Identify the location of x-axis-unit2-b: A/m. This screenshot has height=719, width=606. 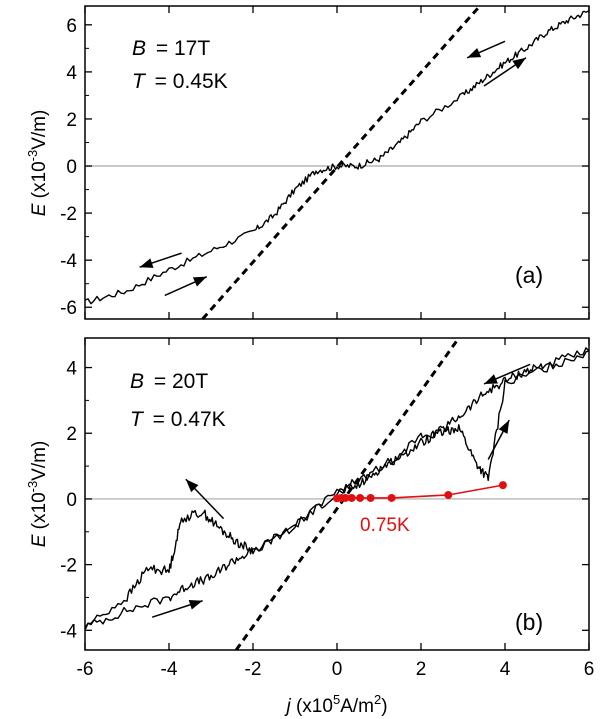
(357, 706).